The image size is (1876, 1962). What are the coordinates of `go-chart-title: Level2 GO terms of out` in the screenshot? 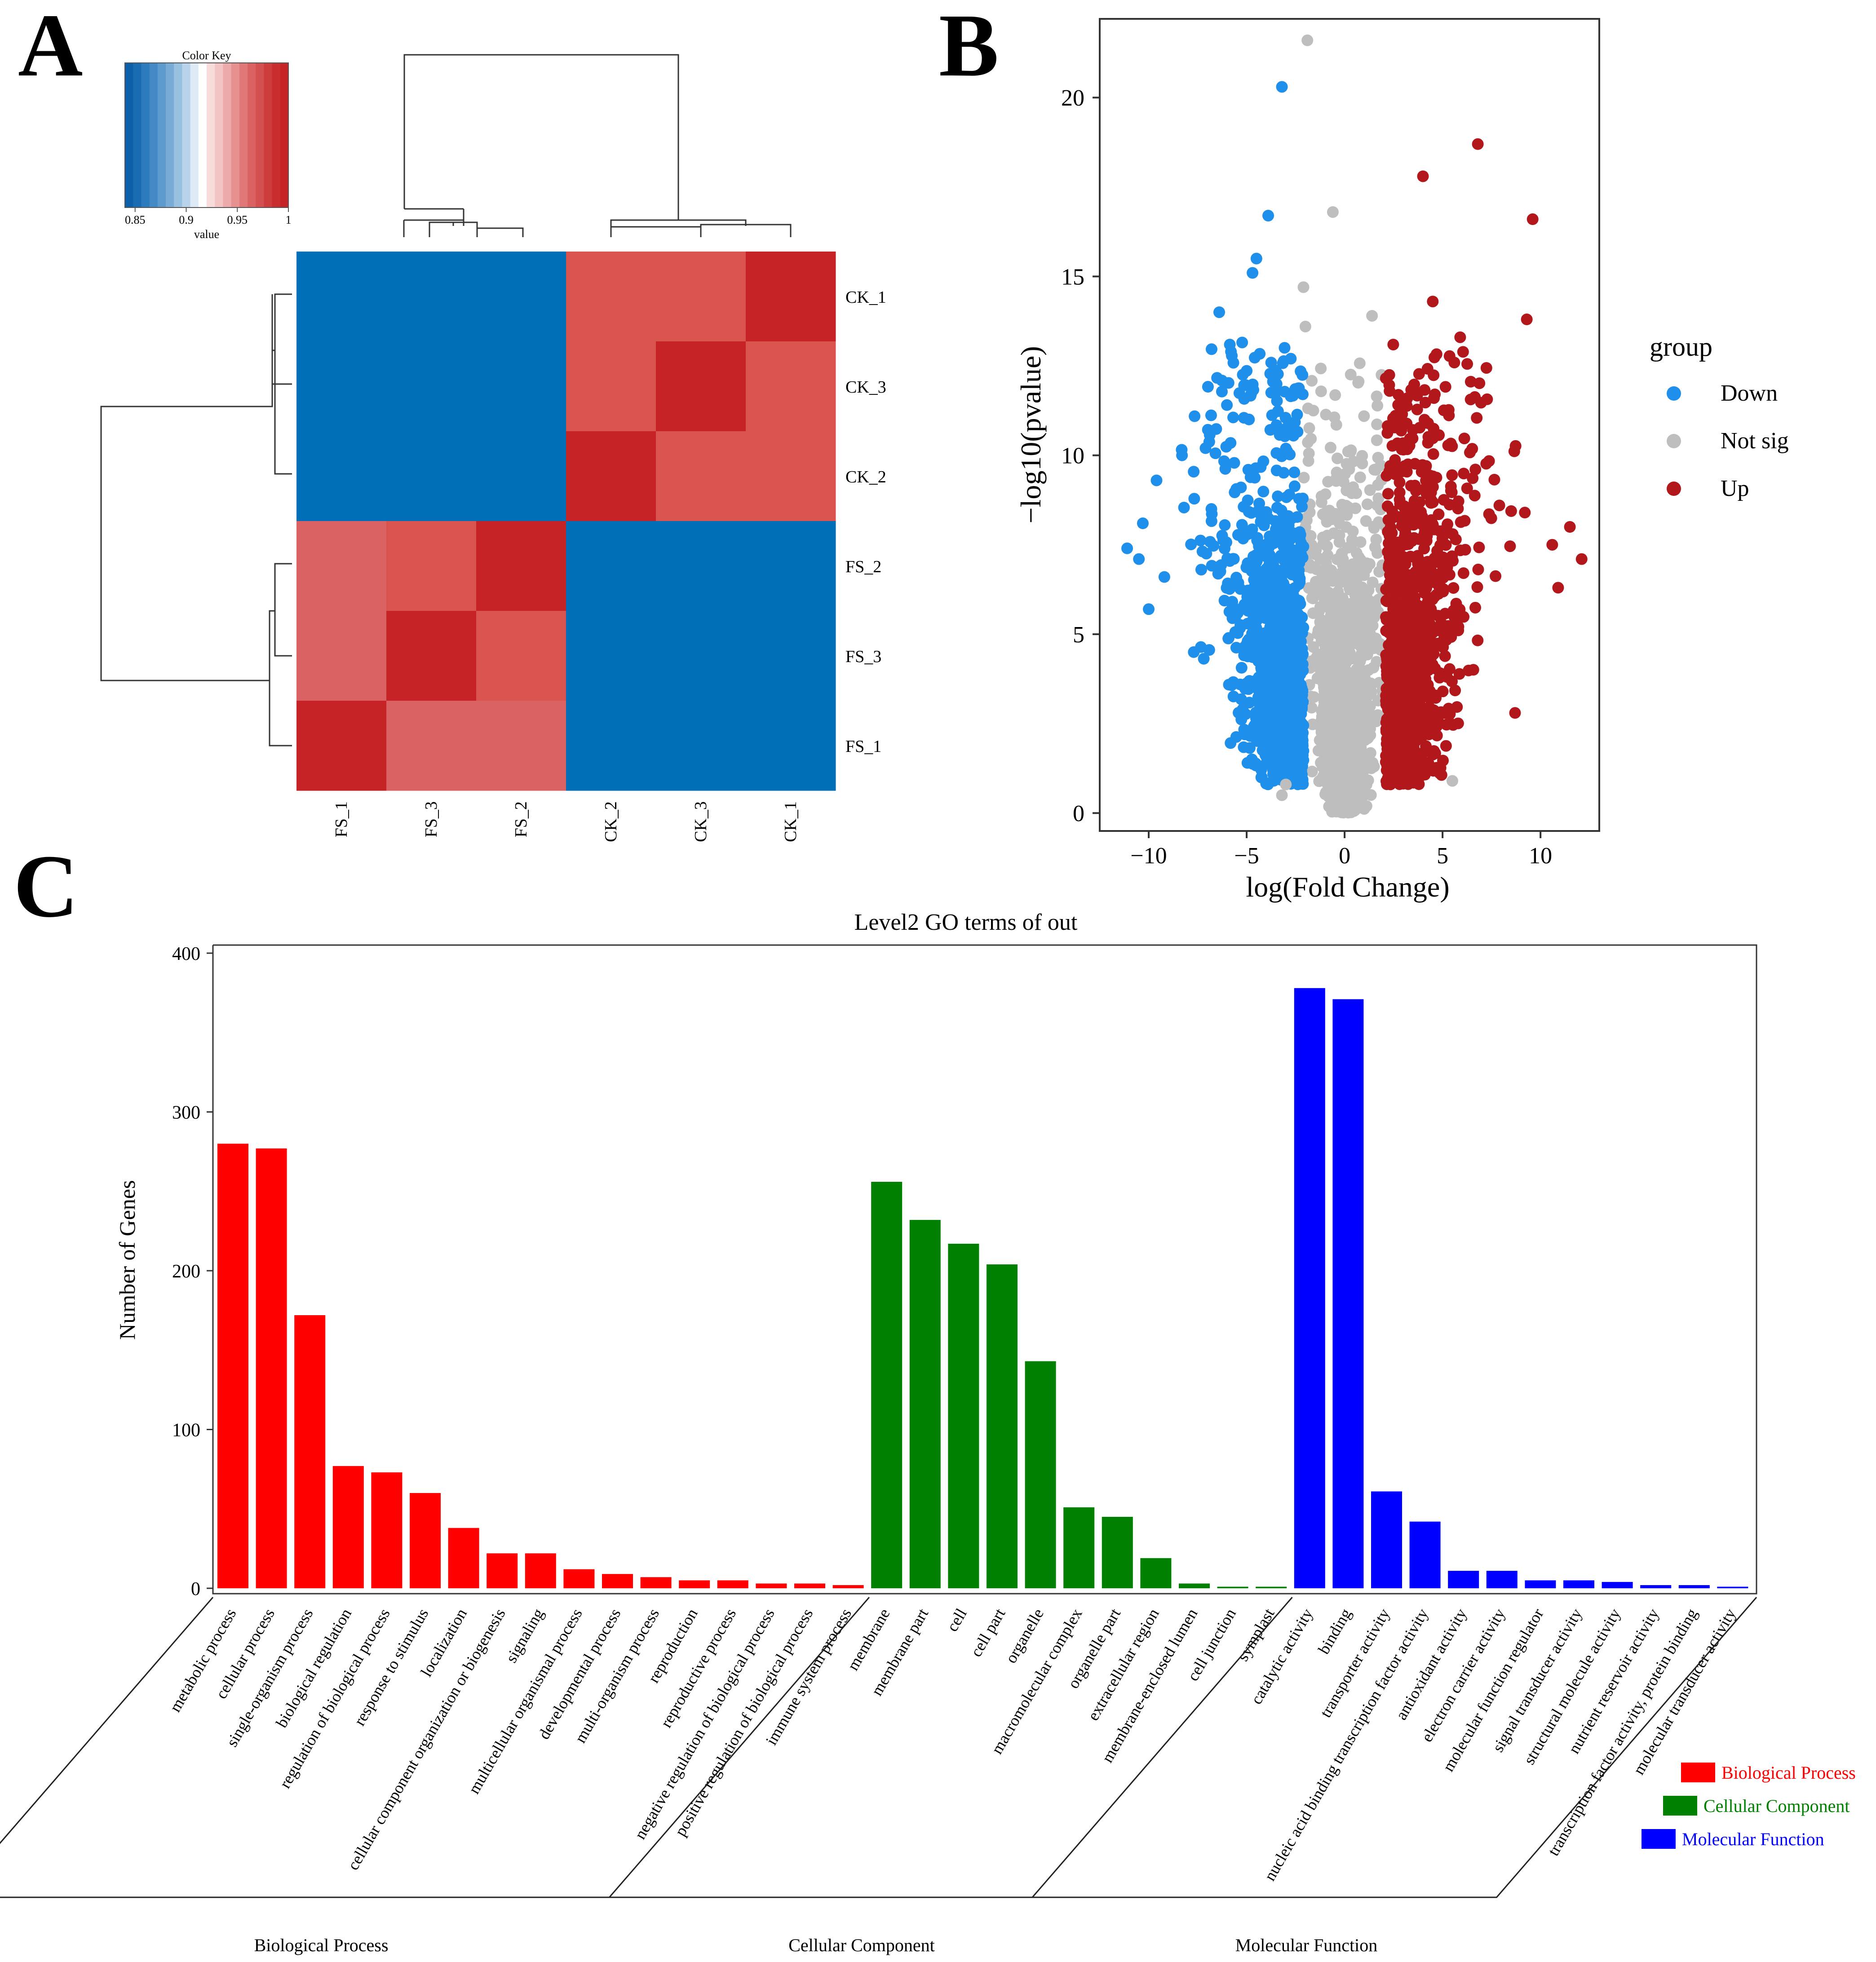 It's located at (966, 922).